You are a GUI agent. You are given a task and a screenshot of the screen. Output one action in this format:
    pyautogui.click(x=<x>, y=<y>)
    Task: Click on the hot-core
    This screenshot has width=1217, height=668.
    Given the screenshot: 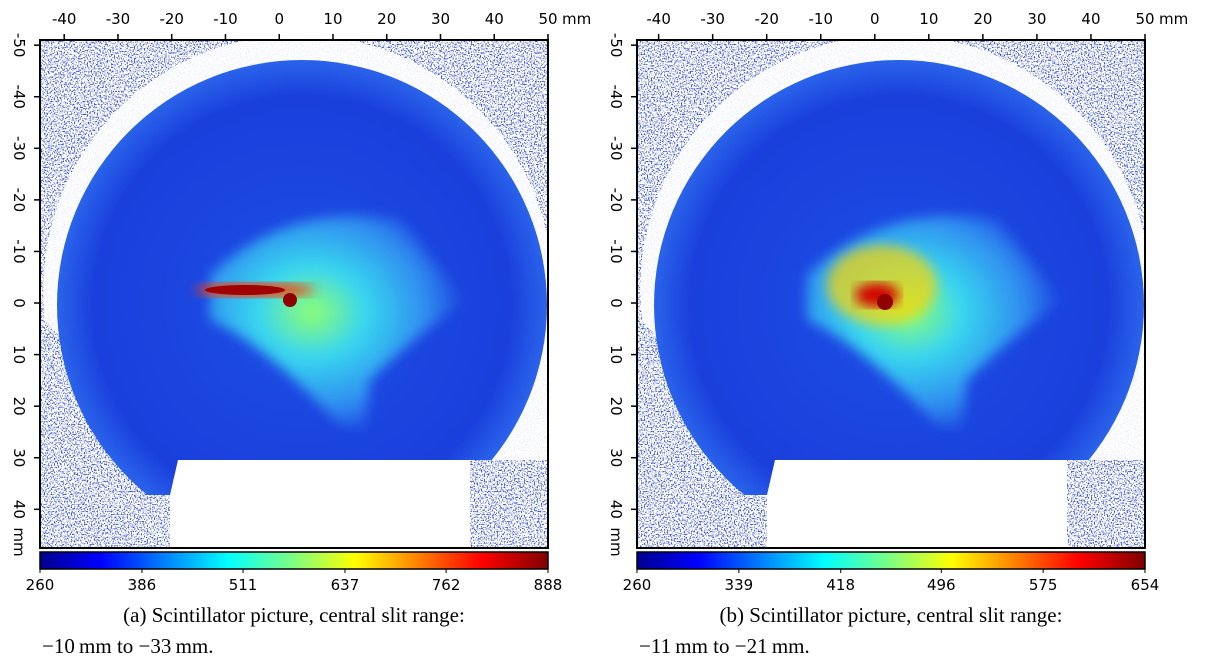 What is the action you would take?
    pyautogui.click(x=245, y=290)
    